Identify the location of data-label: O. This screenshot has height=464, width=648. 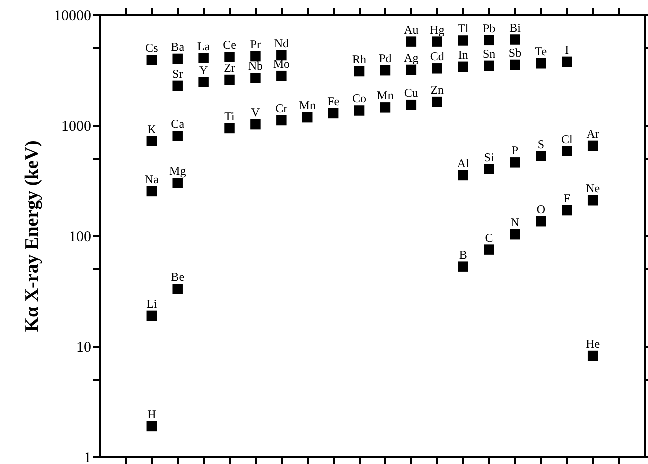
(541, 209).